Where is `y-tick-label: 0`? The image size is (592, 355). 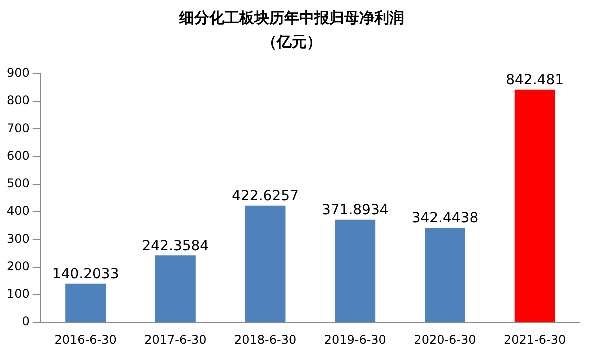
y-tick-label: 0 is located at coordinates (26, 321).